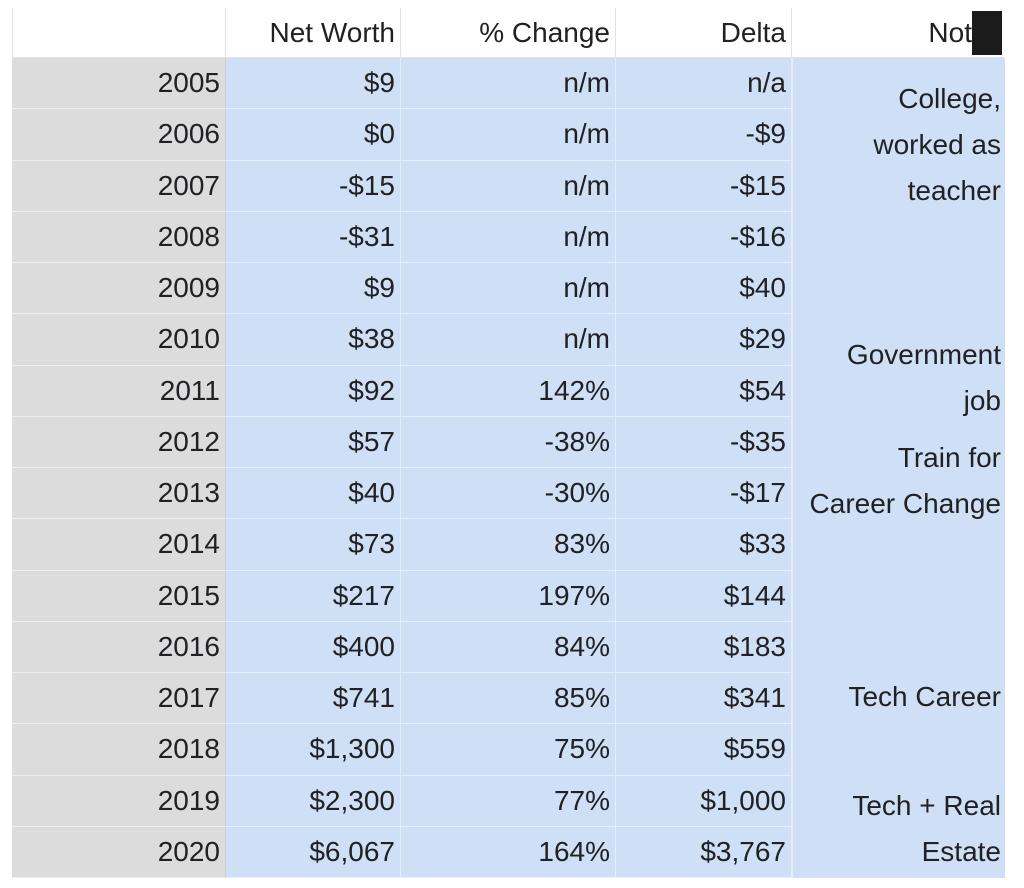  What do you see at coordinates (313, 442) in the screenshot?
I see `cell-net-worth: $57` at bounding box center [313, 442].